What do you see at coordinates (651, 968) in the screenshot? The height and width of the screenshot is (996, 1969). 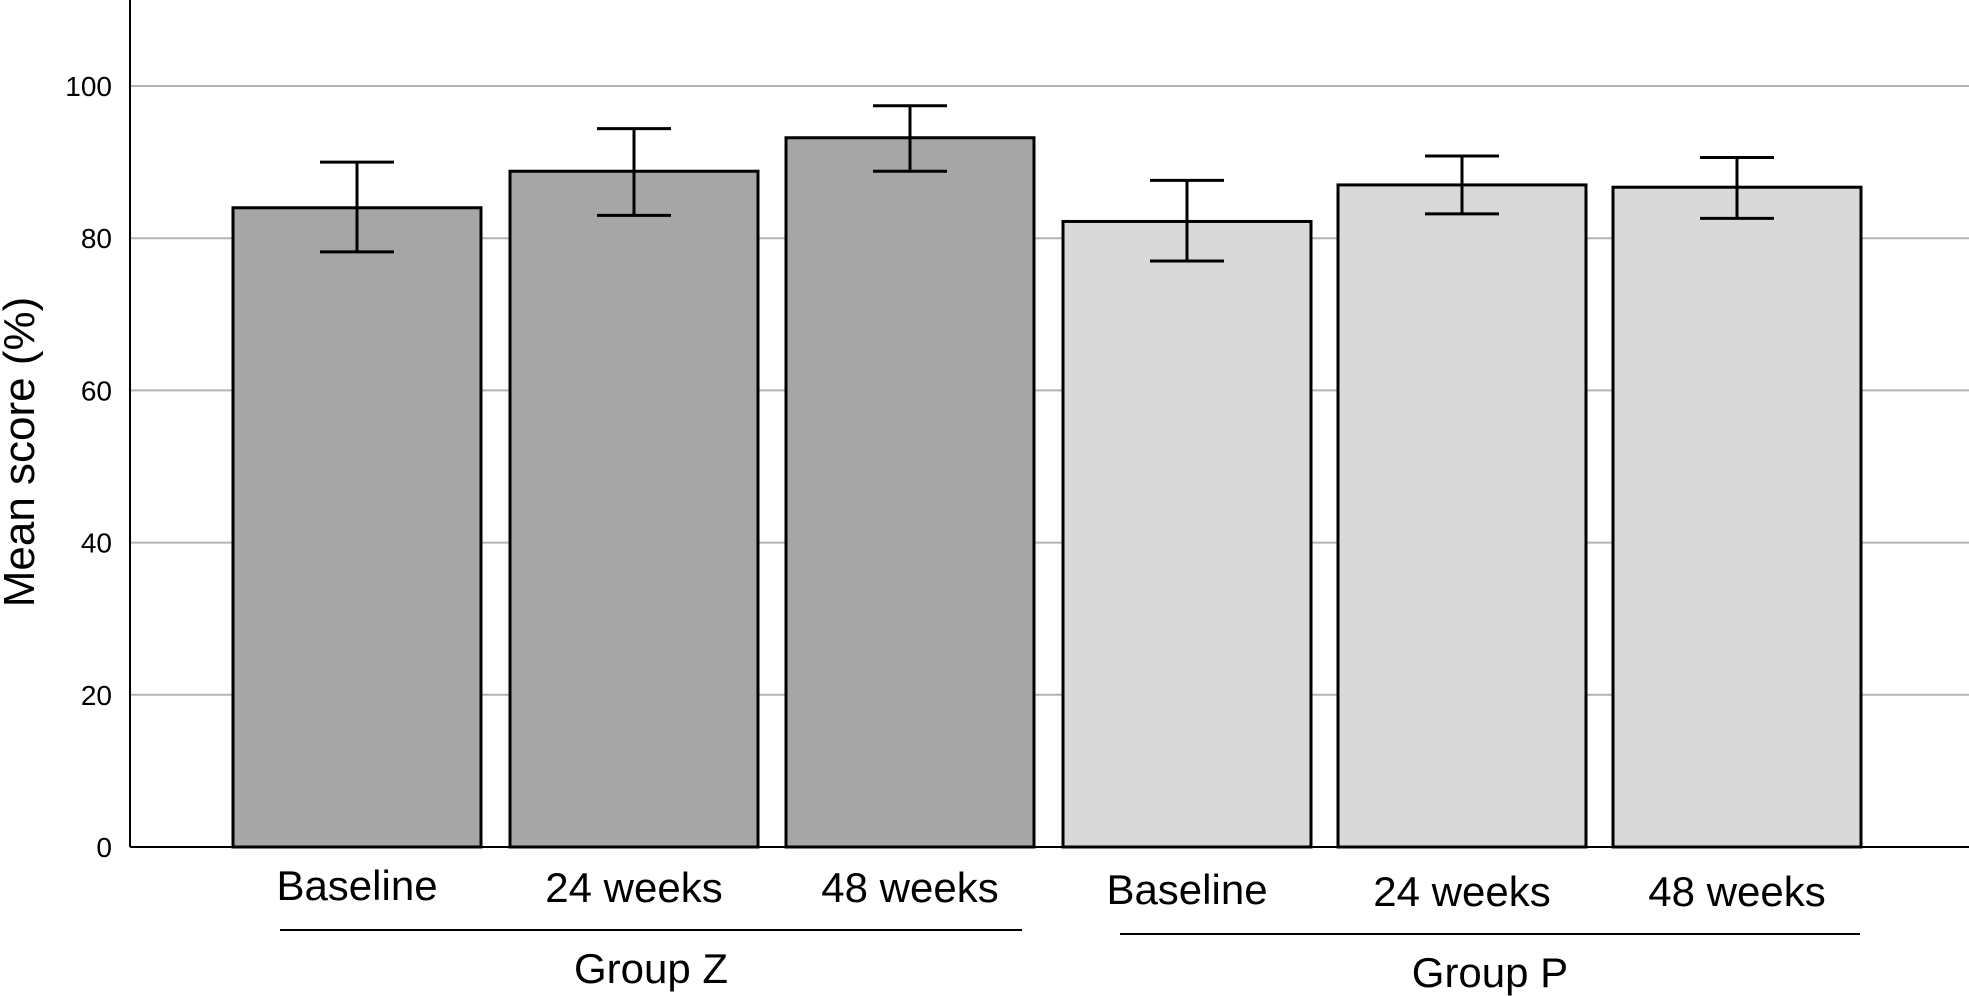 I see `group-label: Group Z` at bounding box center [651, 968].